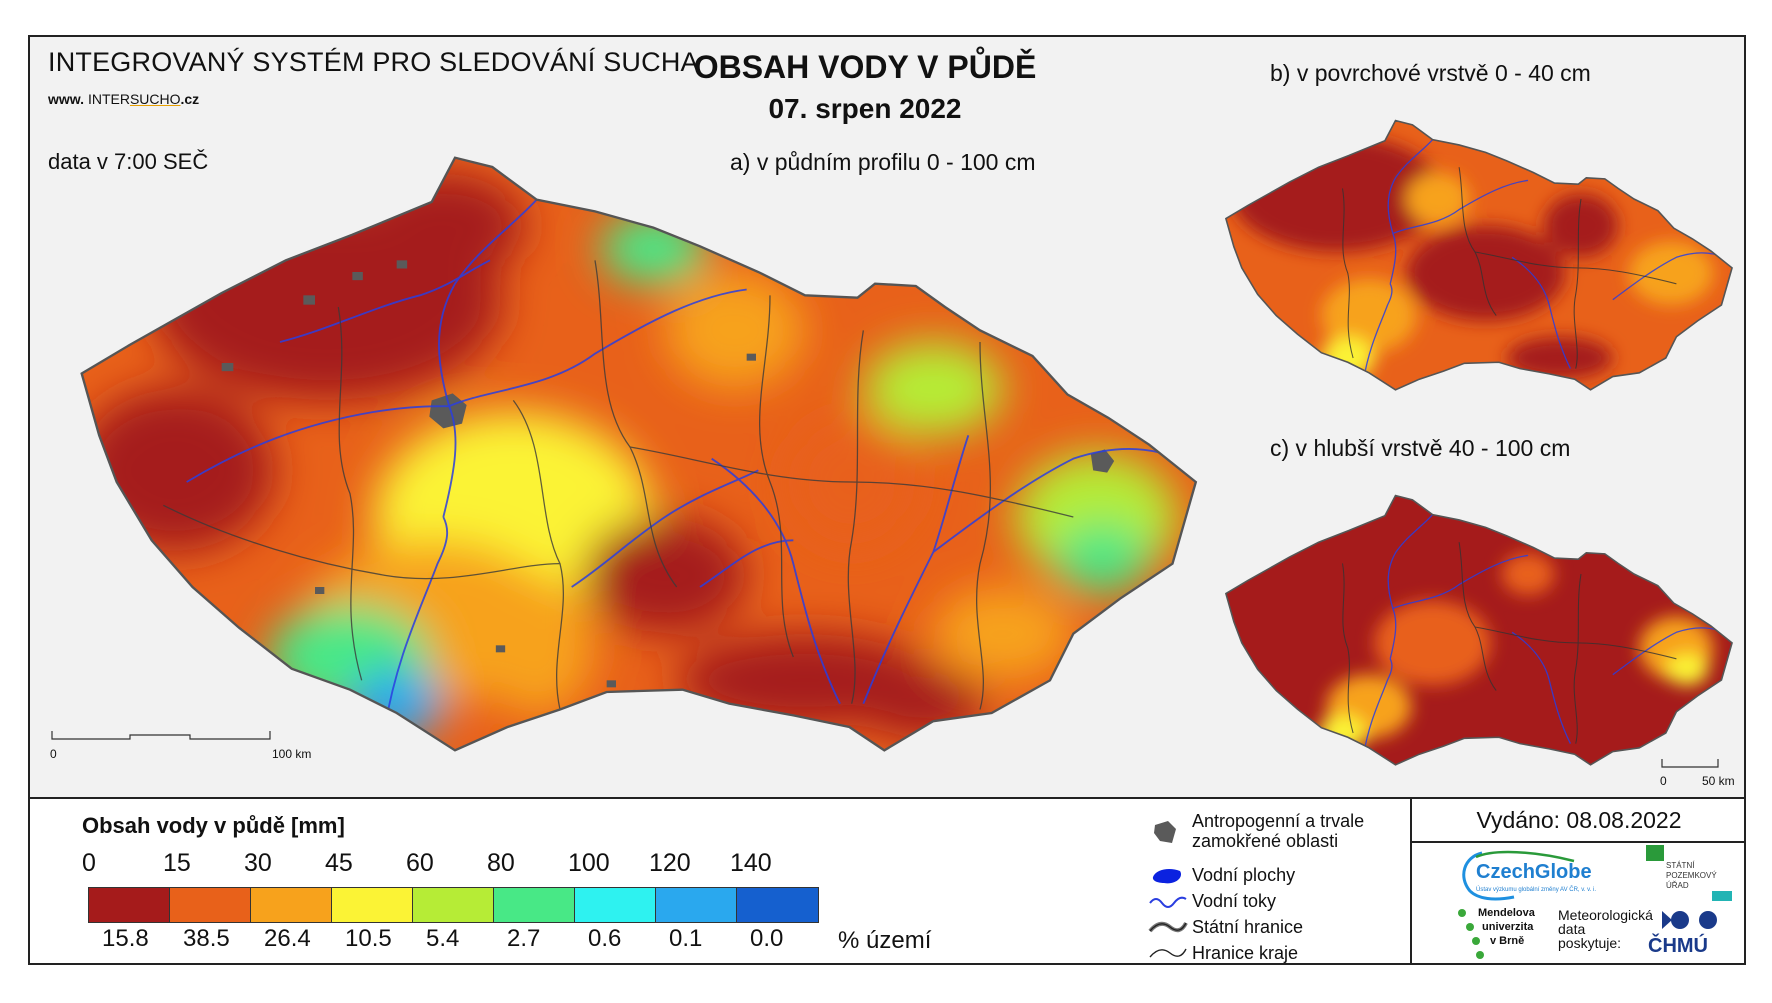 The width and height of the screenshot is (1772, 1003). What do you see at coordinates (501, 863) in the screenshot?
I see `legend-threshold: 80` at bounding box center [501, 863].